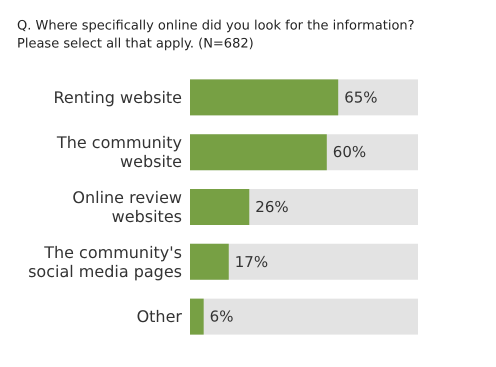 Image resolution: width=496 pixels, height=367 pixels. What do you see at coordinates (118, 97) in the screenshot?
I see `y-tick-label: Renting website` at bounding box center [118, 97].